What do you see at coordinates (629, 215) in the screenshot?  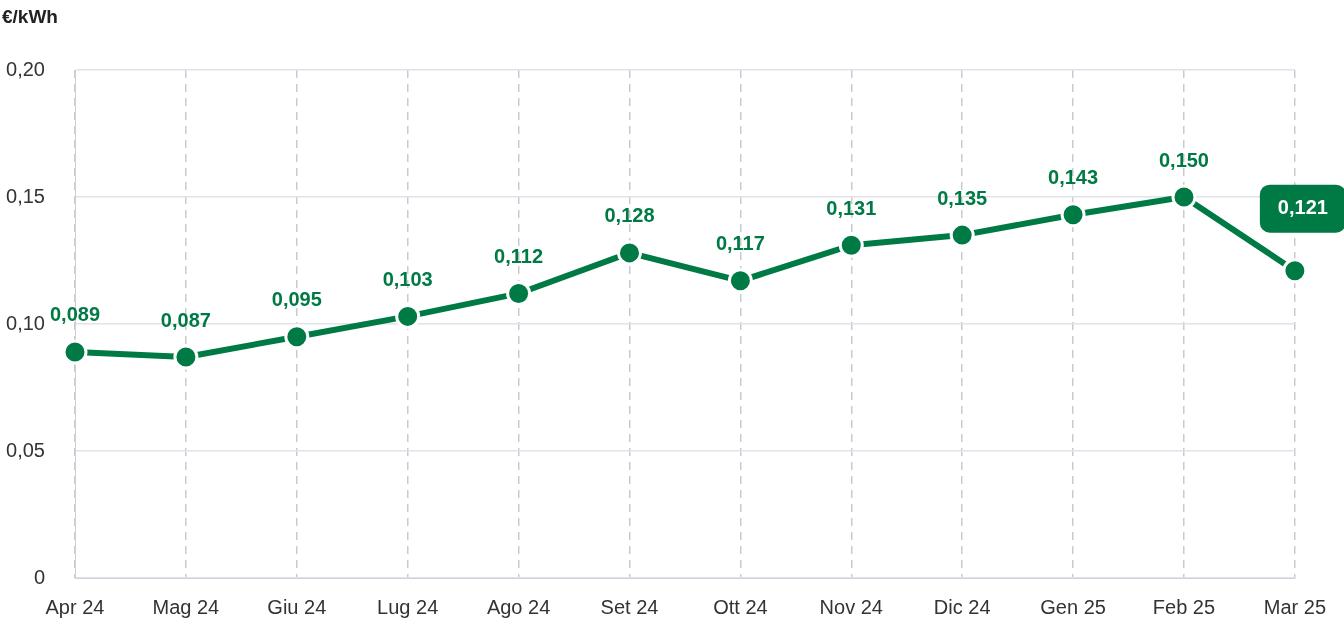 I see `data-label: 0,128` at bounding box center [629, 215].